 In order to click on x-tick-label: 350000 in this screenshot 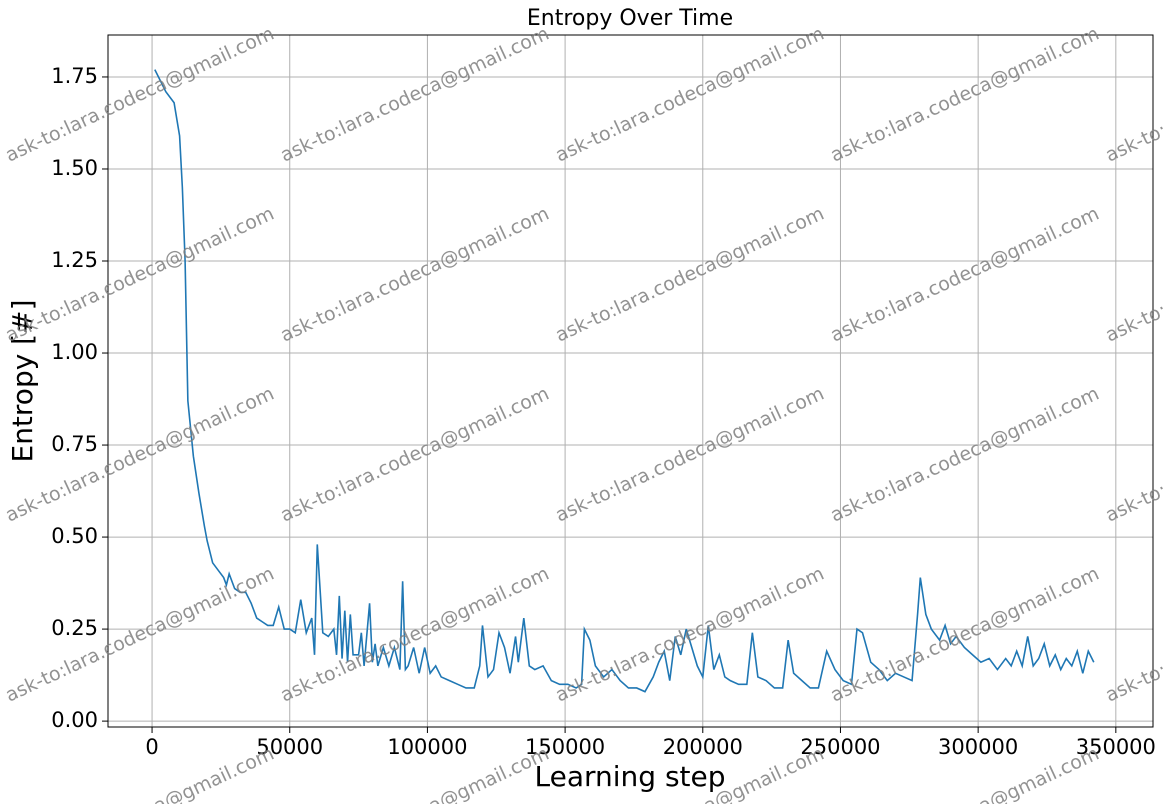, I will do `click(1116, 747)`.